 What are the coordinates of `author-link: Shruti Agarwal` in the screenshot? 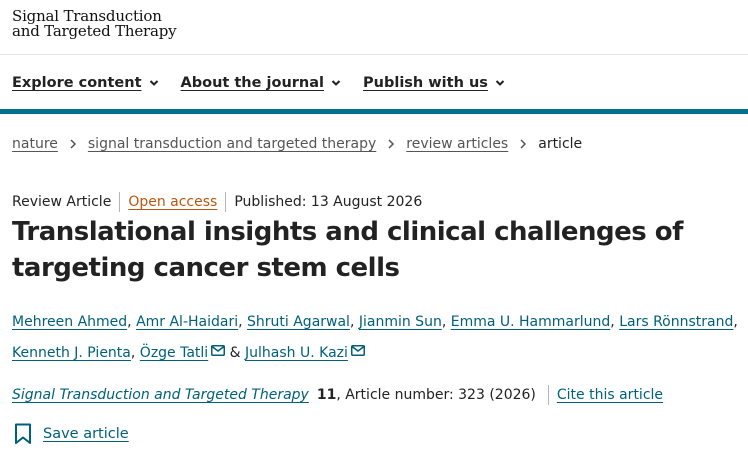 It's located at (298, 322).